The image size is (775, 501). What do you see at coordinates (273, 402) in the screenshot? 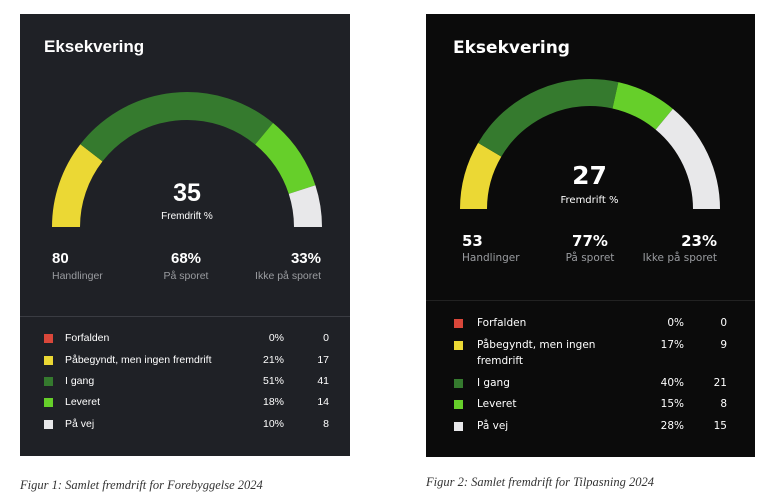
I see `legend-percent: 18%` at bounding box center [273, 402].